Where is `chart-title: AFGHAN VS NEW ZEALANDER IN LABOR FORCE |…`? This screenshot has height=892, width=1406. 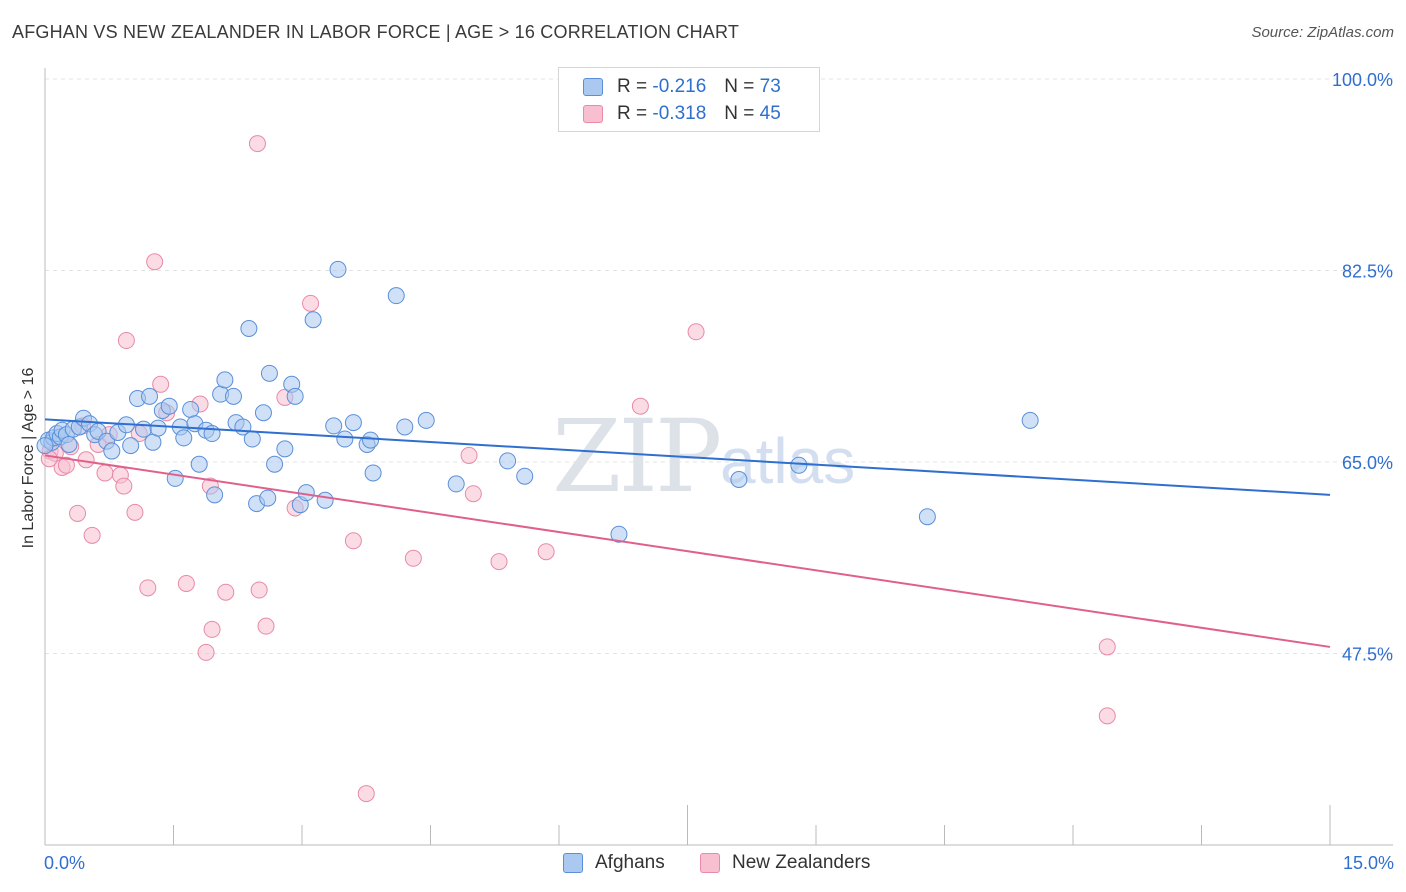
chart-title: AFGHAN VS NEW ZEALANDER IN LABOR FORCE |… is located at coordinates (376, 32).